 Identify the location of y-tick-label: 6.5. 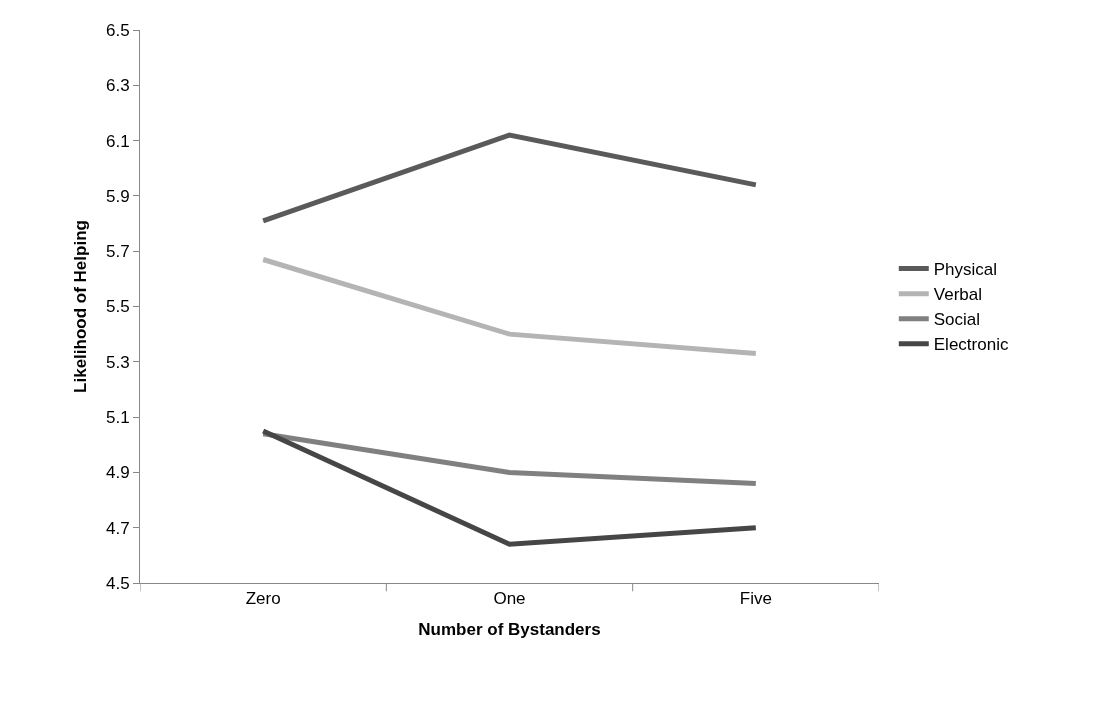
(117, 30).